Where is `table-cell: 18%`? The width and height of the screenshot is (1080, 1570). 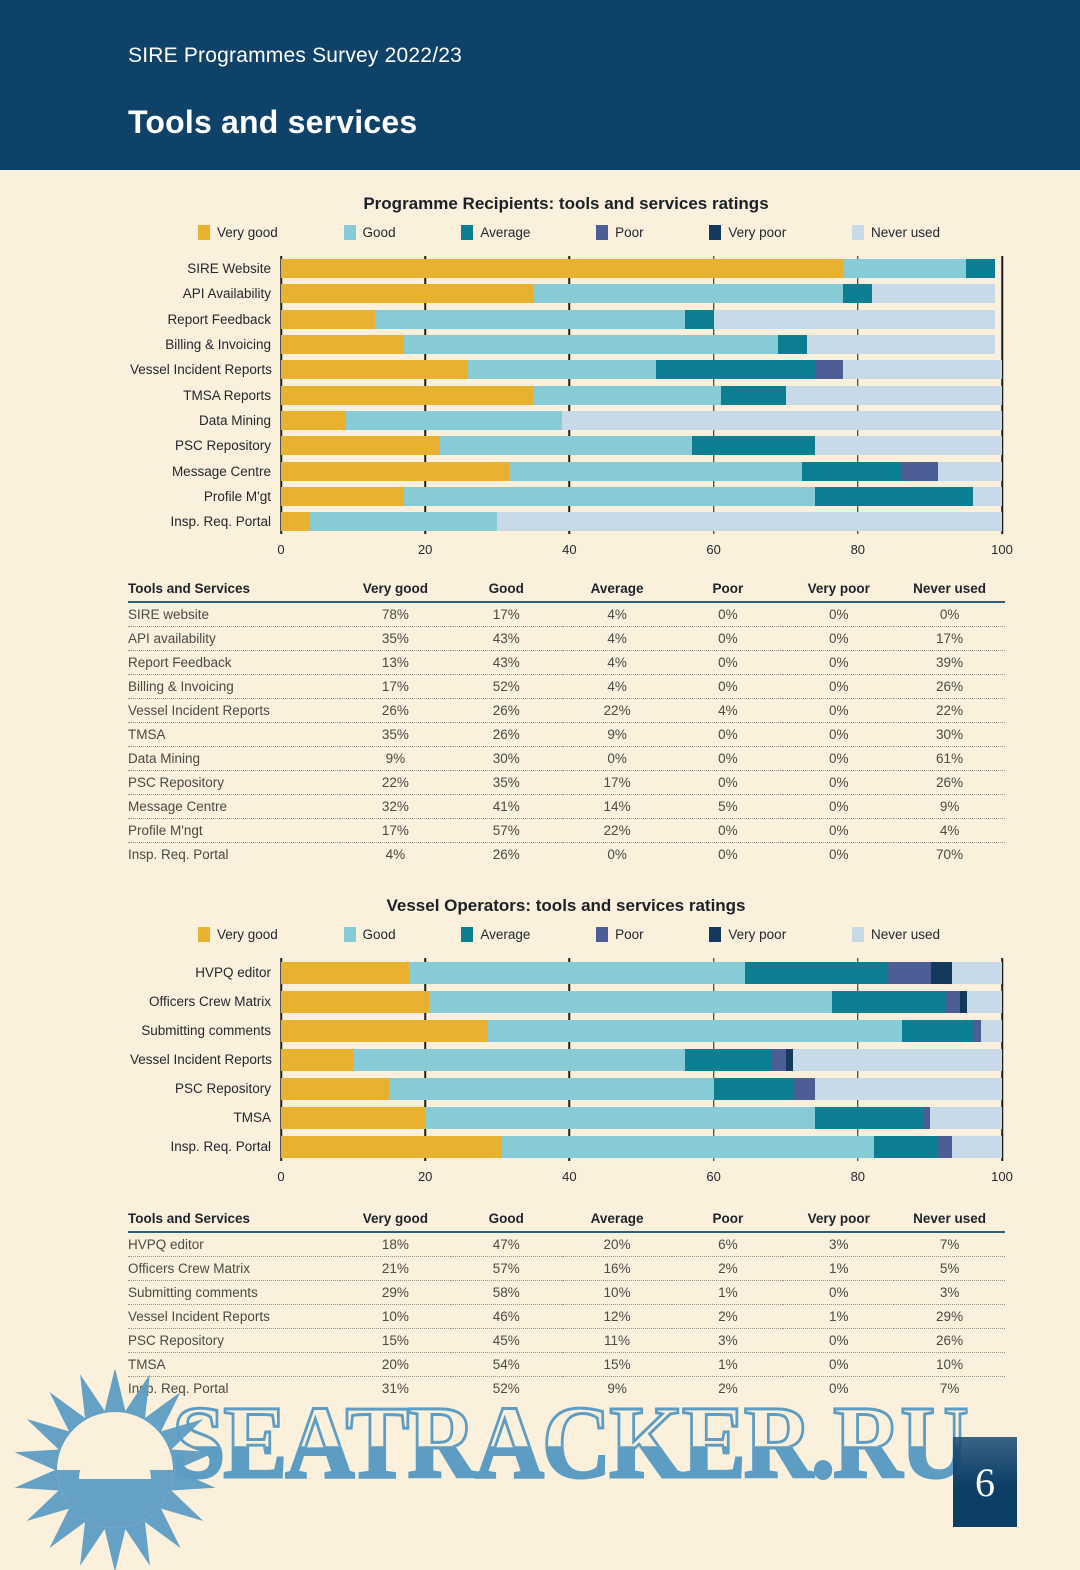 table-cell: 18% is located at coordinates (395, 1244).